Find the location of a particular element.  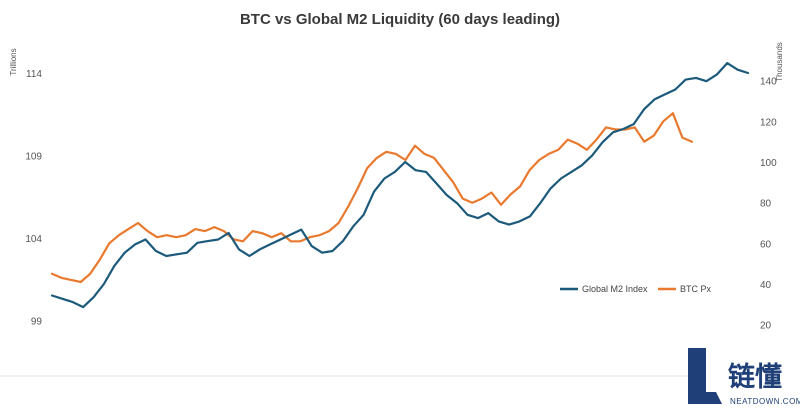

right-tick-label: 140 is located at coordinates (768, 82).